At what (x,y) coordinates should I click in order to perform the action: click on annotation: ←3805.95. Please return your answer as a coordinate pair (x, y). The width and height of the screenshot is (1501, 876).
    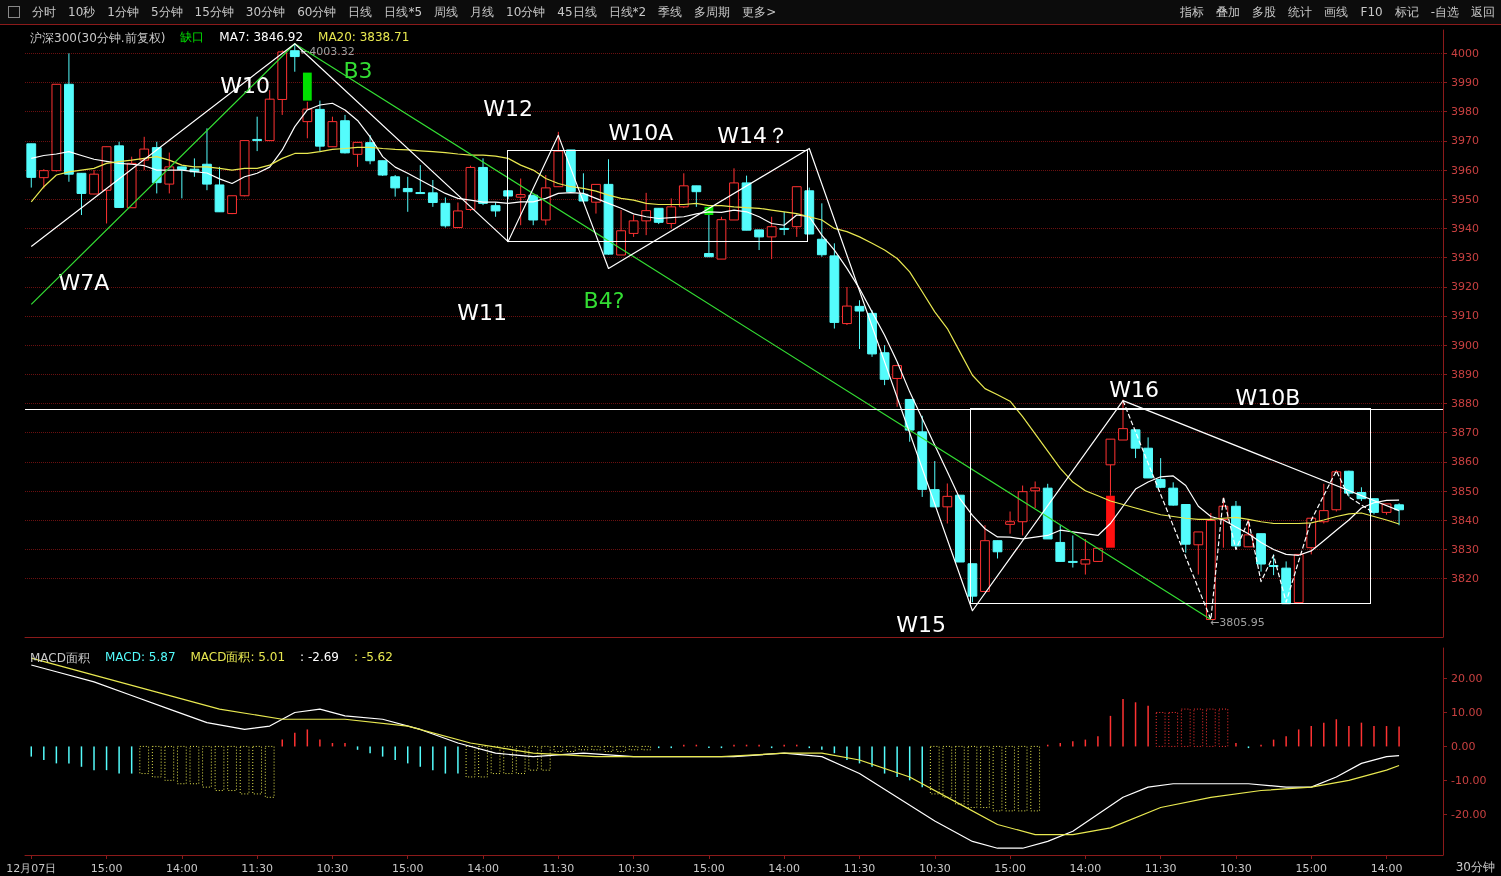
    Looking at the image, I should click on (1237, 622).